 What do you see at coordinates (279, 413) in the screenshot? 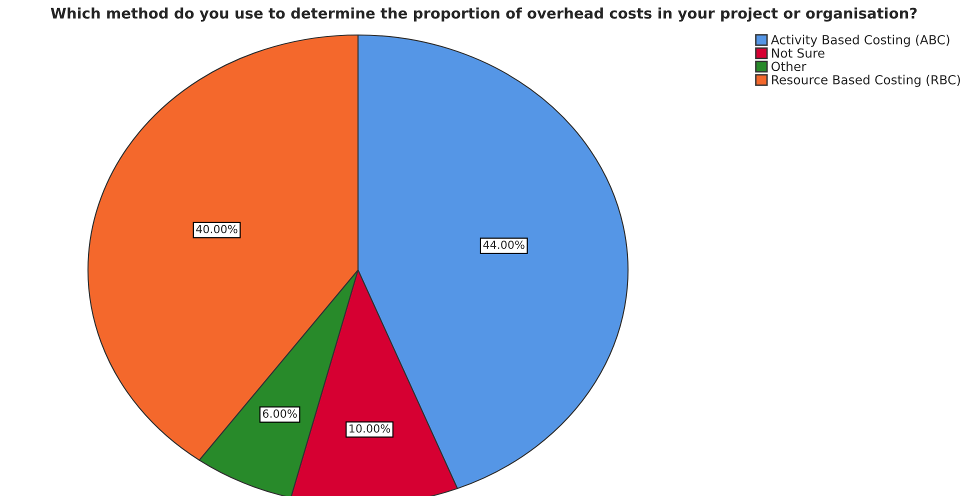
I see `data-label: 6.00%` at bounding box center [279, 413].